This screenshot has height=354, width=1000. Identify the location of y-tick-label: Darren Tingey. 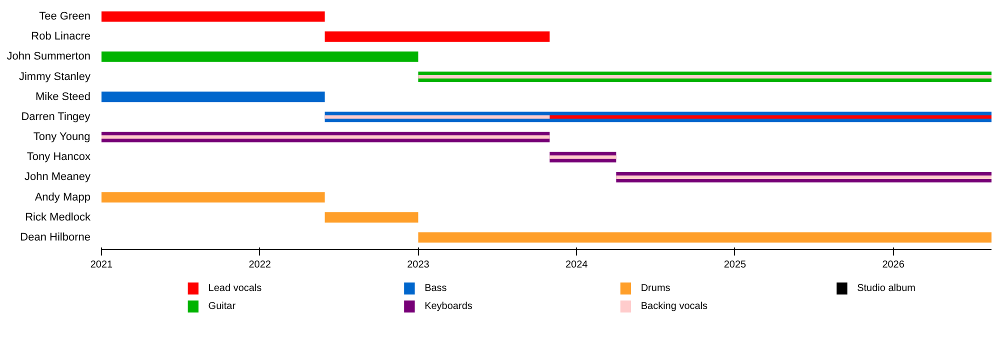
(56, 116).